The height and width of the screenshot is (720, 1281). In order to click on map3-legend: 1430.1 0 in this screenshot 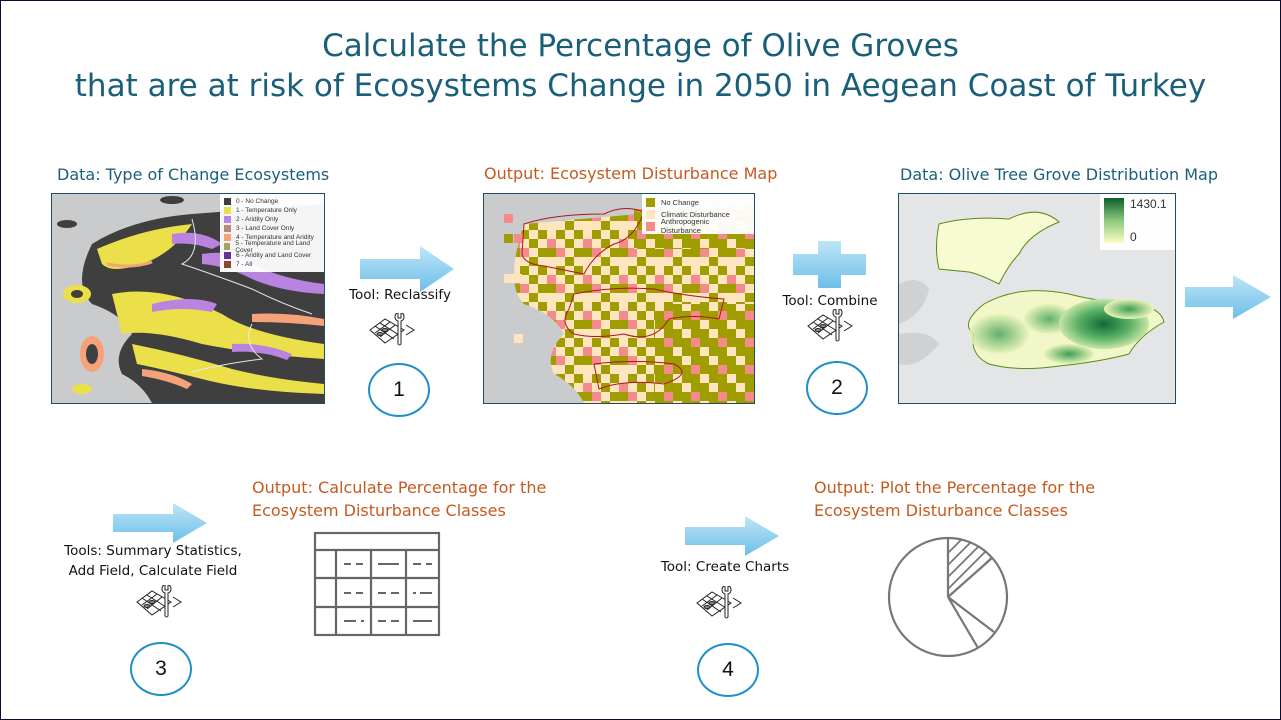, I will do `click(1137, 222)`.